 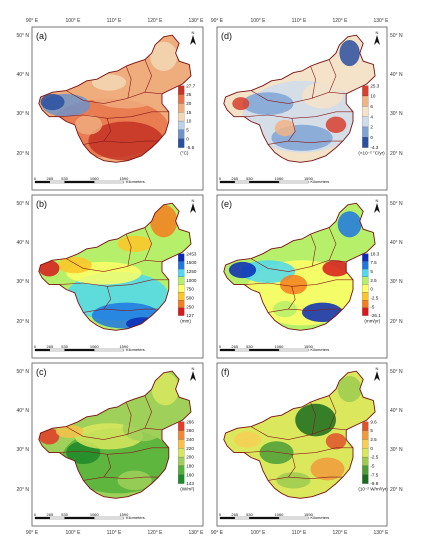 I want to click on legend-label: 2453, so click(x=191, y=253).